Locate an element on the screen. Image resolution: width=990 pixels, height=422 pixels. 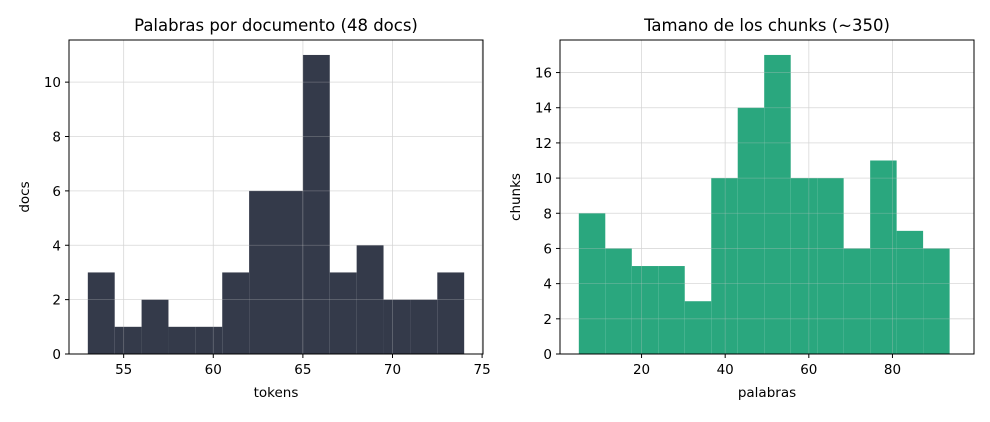
x-tick-label: 65 is located at coordinates (302, 370).